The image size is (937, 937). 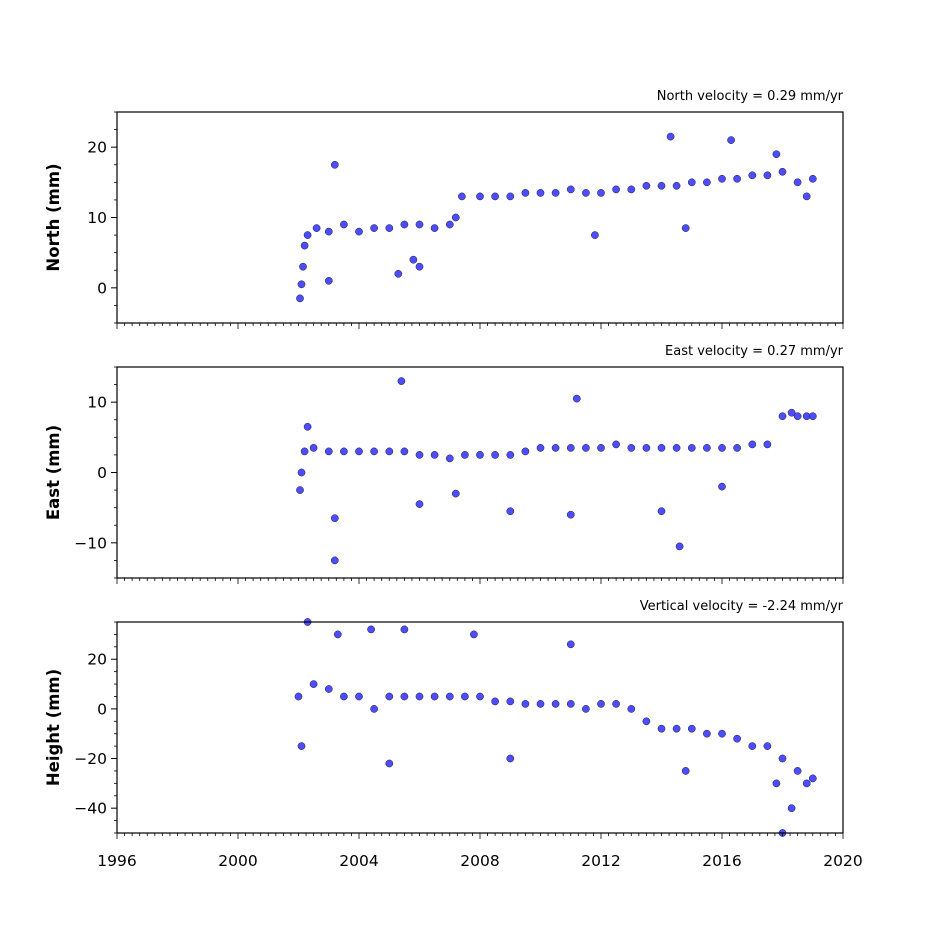 I want to click on north-y-tick-label: 10, so click(x=97, y=218).